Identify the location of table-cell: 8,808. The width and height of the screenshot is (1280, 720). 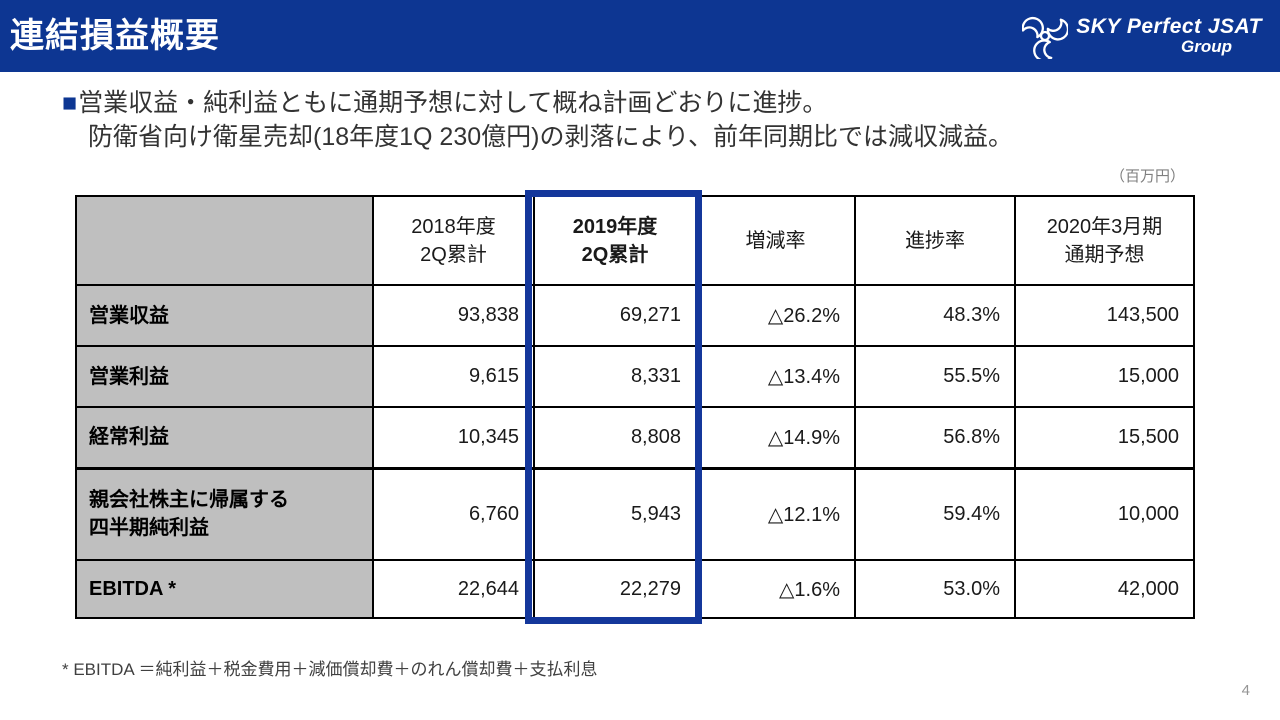
(615, 437).